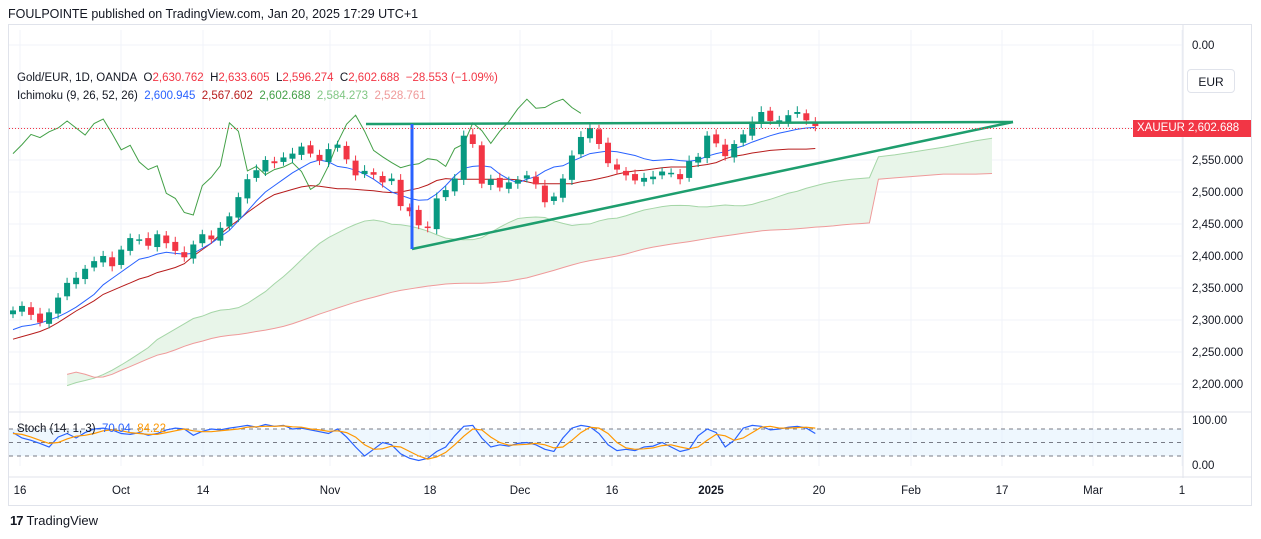 The height and width of the screenshot is (539, 1261). Describe the element at coordinates (227, 96) in the screenshot. I see `ich-base-value: 2,567.602` at that location.